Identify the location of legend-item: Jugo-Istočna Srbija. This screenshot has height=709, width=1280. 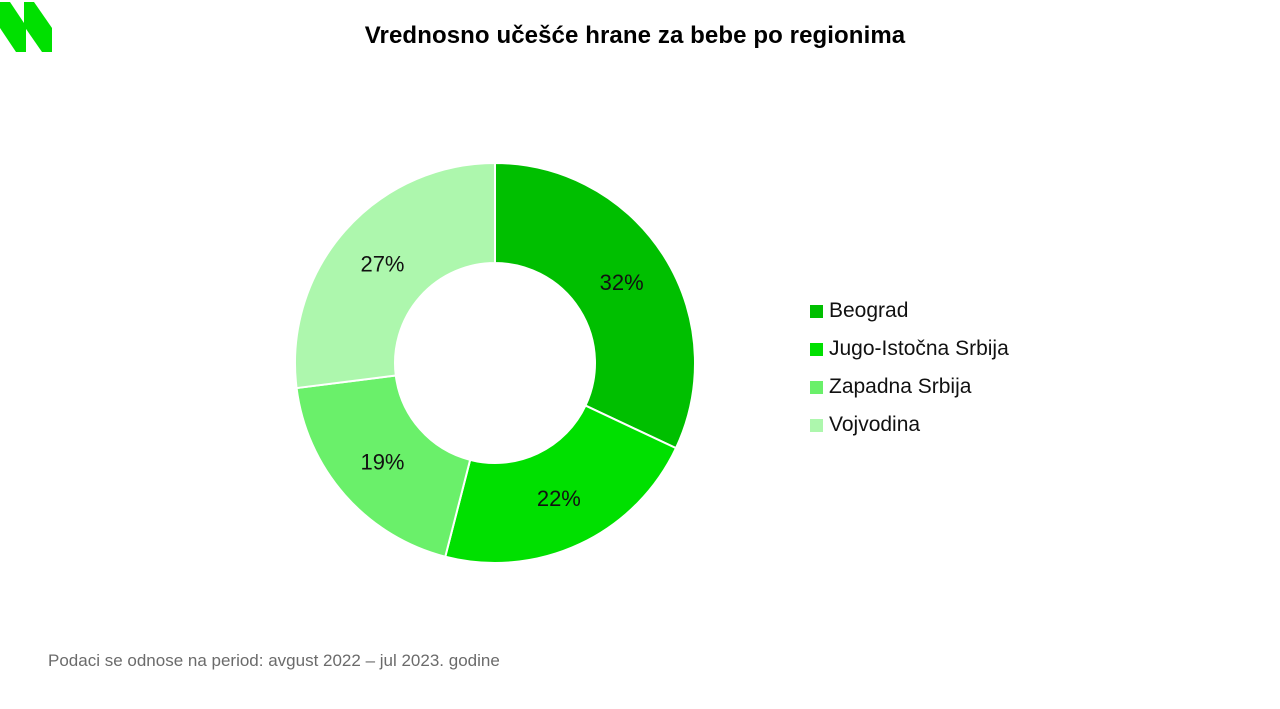
(909, 349).